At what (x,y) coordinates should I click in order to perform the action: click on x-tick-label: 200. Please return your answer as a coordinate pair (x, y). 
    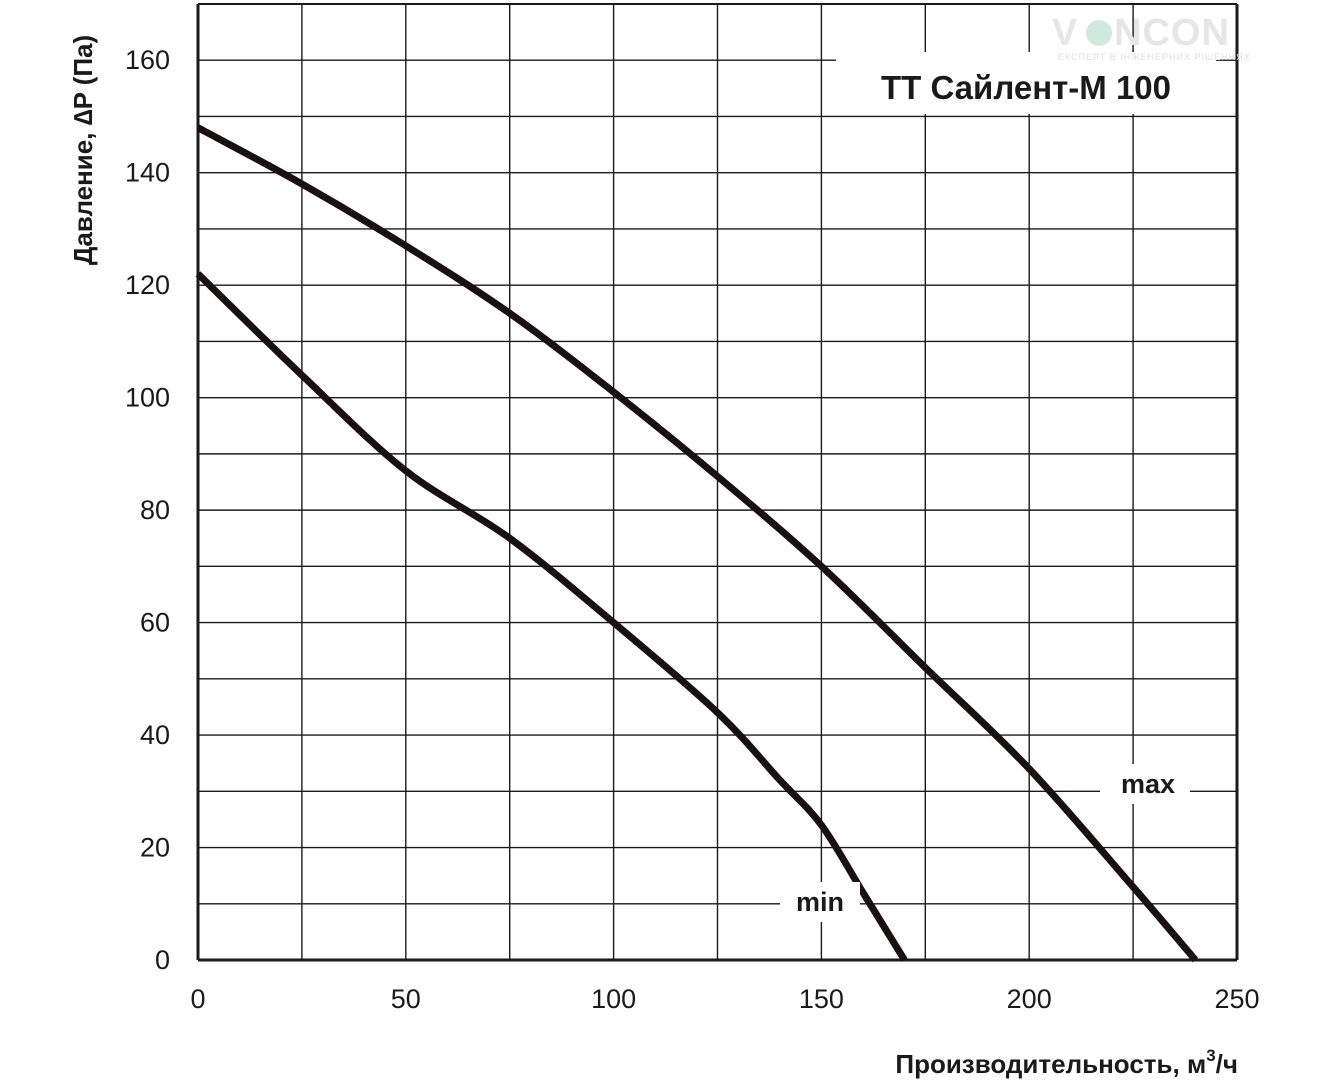
    Looking at the image, I should click on (1029, 999).